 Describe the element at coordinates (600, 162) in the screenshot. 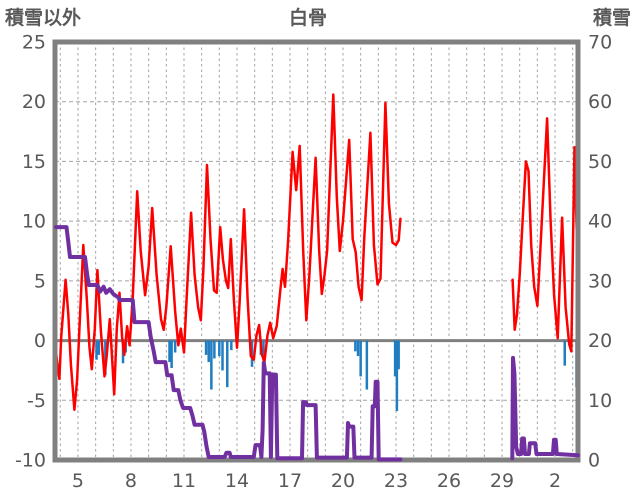

I see `right-axis-tick-label: 50` at that location.